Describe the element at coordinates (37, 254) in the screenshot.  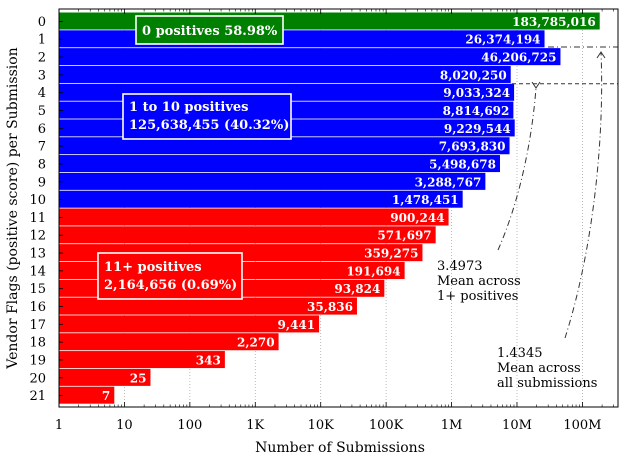
I see `y-tick-label: 13` at that location.